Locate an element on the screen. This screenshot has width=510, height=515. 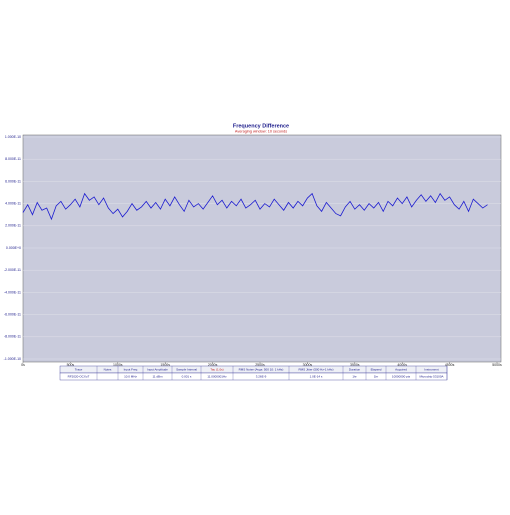
y-tick-label: -1.000E-10 is located at coordinates (12, 359).